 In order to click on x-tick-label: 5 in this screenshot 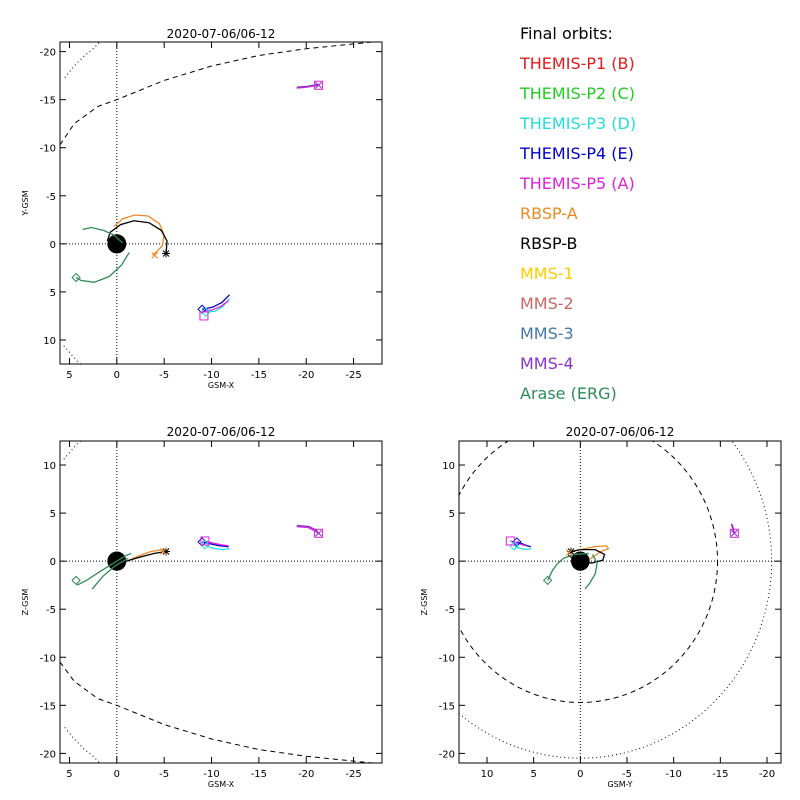, I will do `click(69, 774)`.